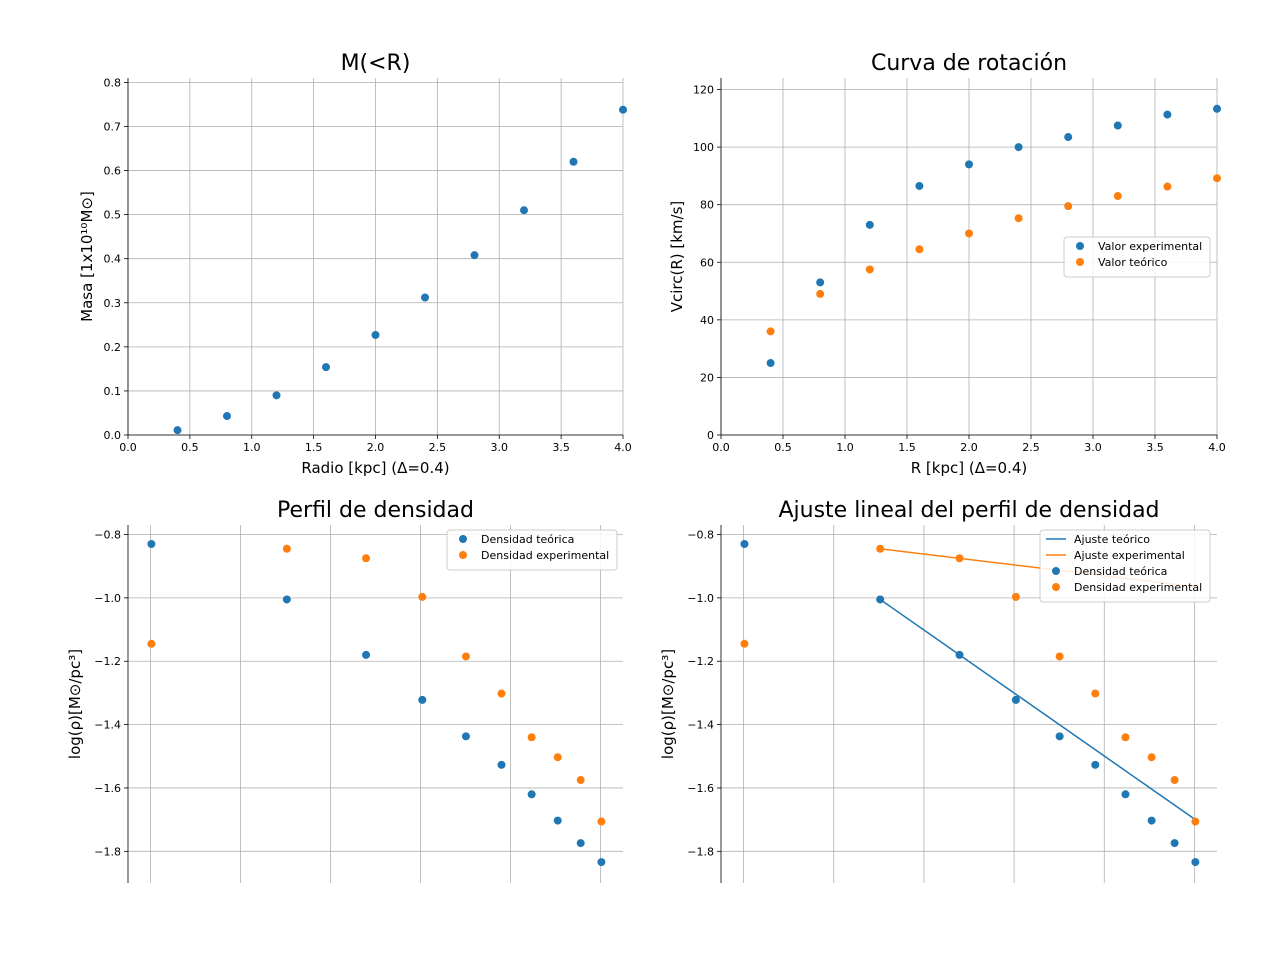 This screenshot has height=960, width=1280. Describe the element at coordinates (1138, 587) in the screenshot. I see `legend-label: Densidad experimental` at that location.